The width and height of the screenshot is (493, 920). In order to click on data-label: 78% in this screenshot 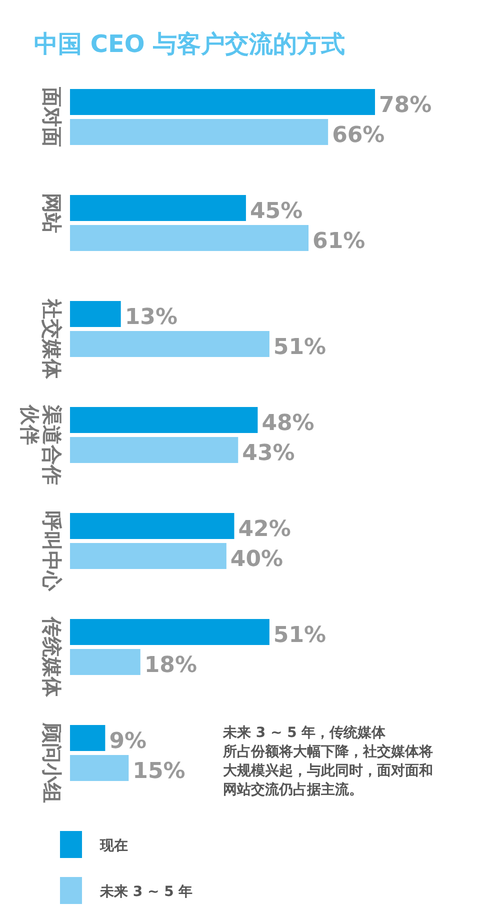, I will do `click(405, 105)`.